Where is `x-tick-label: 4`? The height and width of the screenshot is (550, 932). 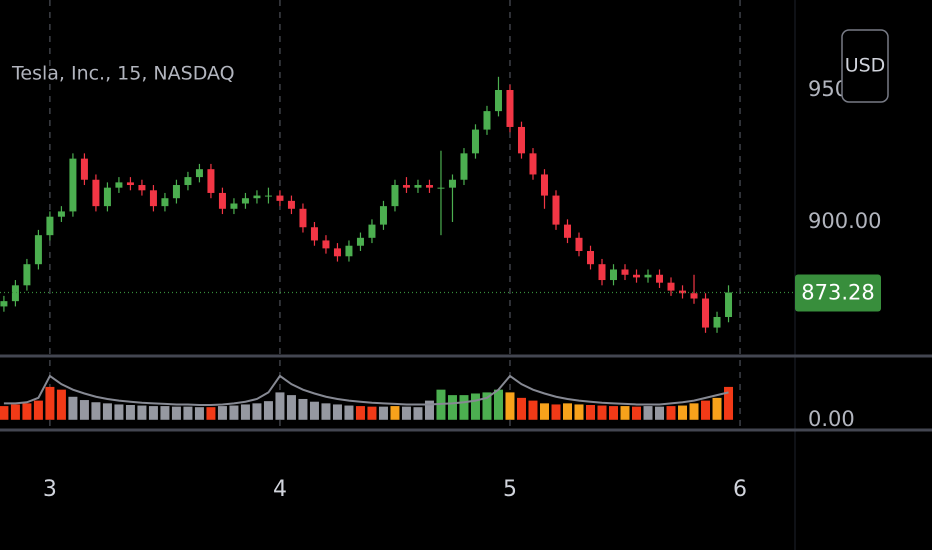 x-tick-label: 4 is located at coordinates (280, 489).